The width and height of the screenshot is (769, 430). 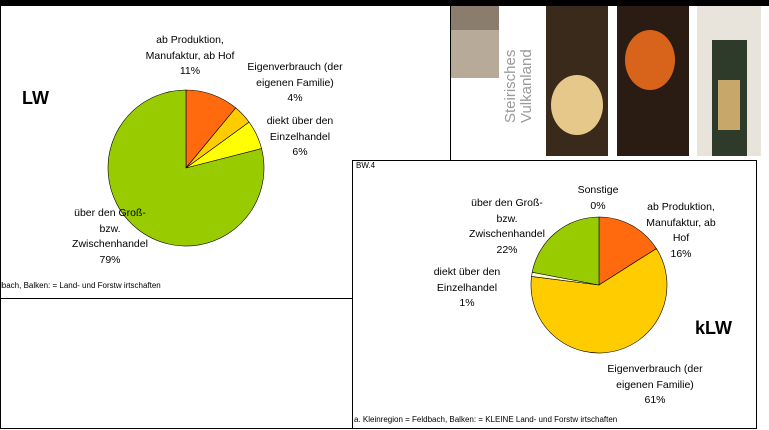 What do you see at coordinates (295, 98) in the screenshot?
I see `value-label: 4%` at bounding box center [295, 98].